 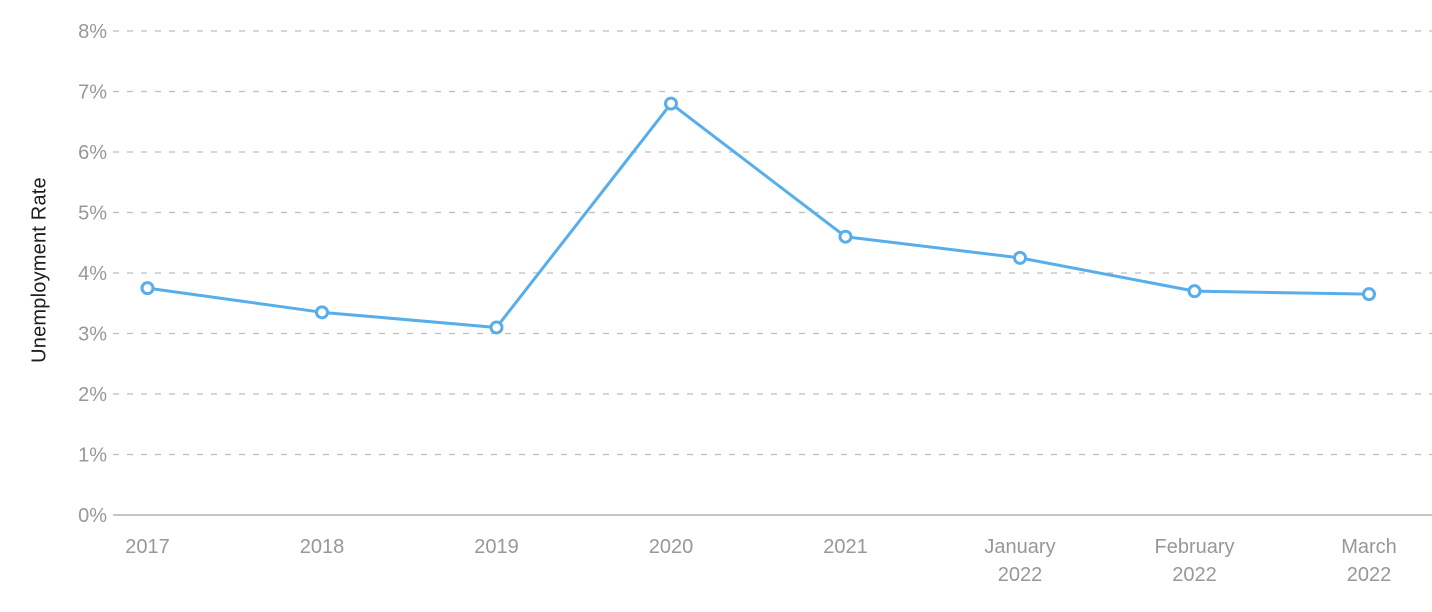 What do you see at coordinates (92, 456) in the screenshot?
I see `y-tick-label: 1%` at bounding box center [92, 456].